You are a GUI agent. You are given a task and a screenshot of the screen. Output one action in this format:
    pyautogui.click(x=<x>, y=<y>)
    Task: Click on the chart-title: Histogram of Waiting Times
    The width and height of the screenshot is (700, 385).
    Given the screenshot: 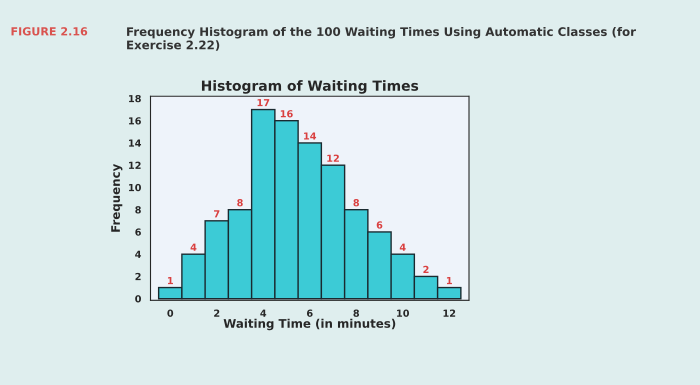 What is the action you would take?
    pyautogui.click(x=310, y=87)
    